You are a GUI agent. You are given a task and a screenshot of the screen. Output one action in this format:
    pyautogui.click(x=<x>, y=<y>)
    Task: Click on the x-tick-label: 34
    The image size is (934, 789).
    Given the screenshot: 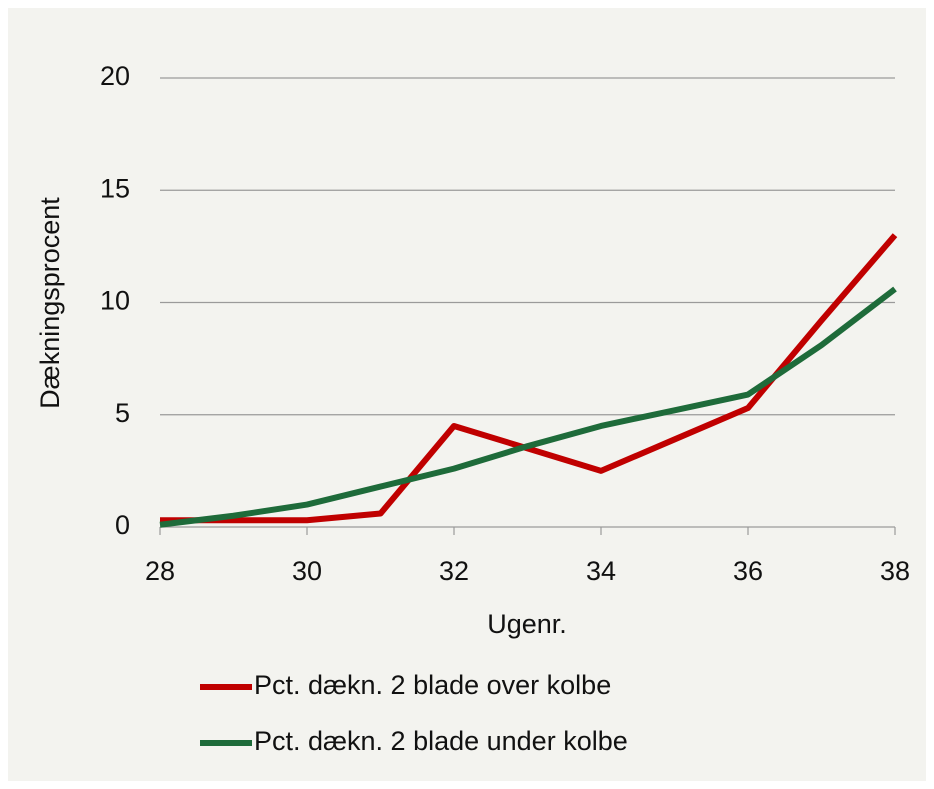 What is the action you would take?
    pyautogui.click(x=601, y=571)
    